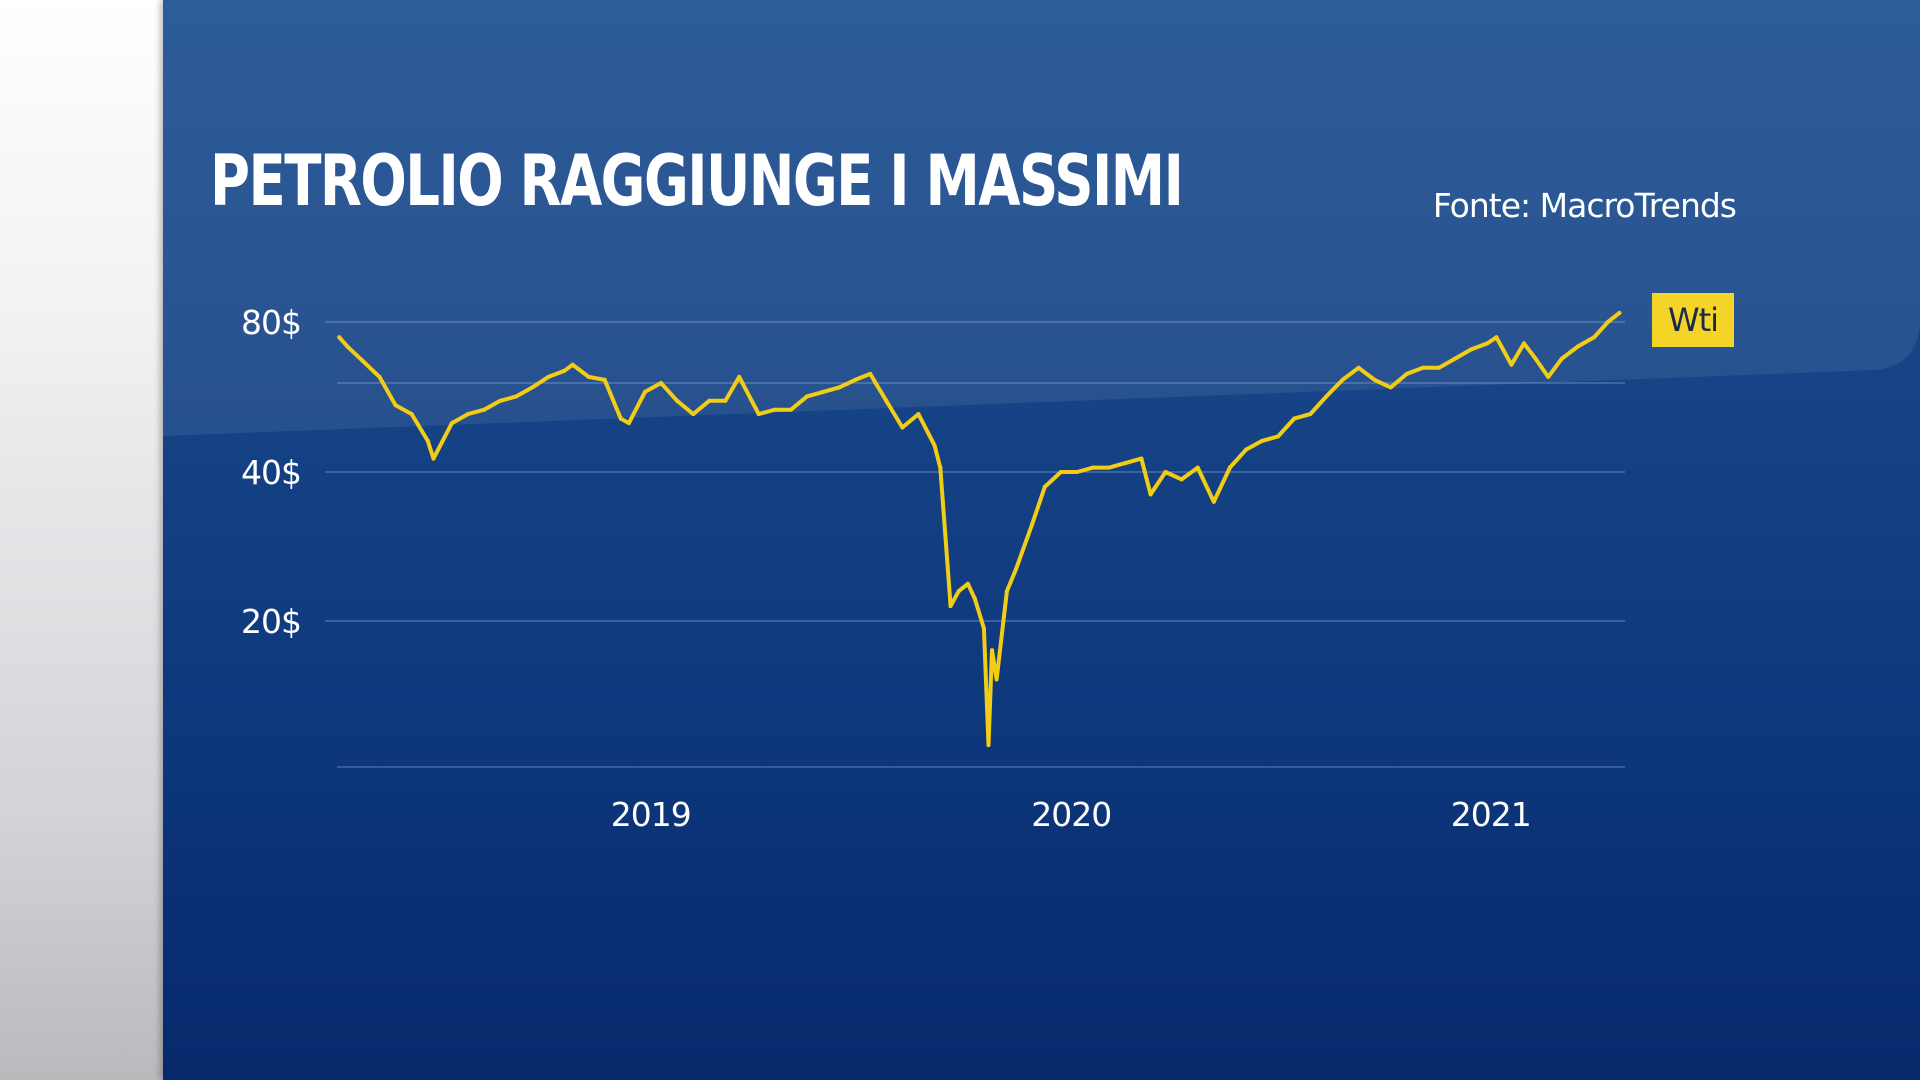 This screenshot has width=1920, height=1080. I want to click on y-tick-label: 40$, so click(271, 472).